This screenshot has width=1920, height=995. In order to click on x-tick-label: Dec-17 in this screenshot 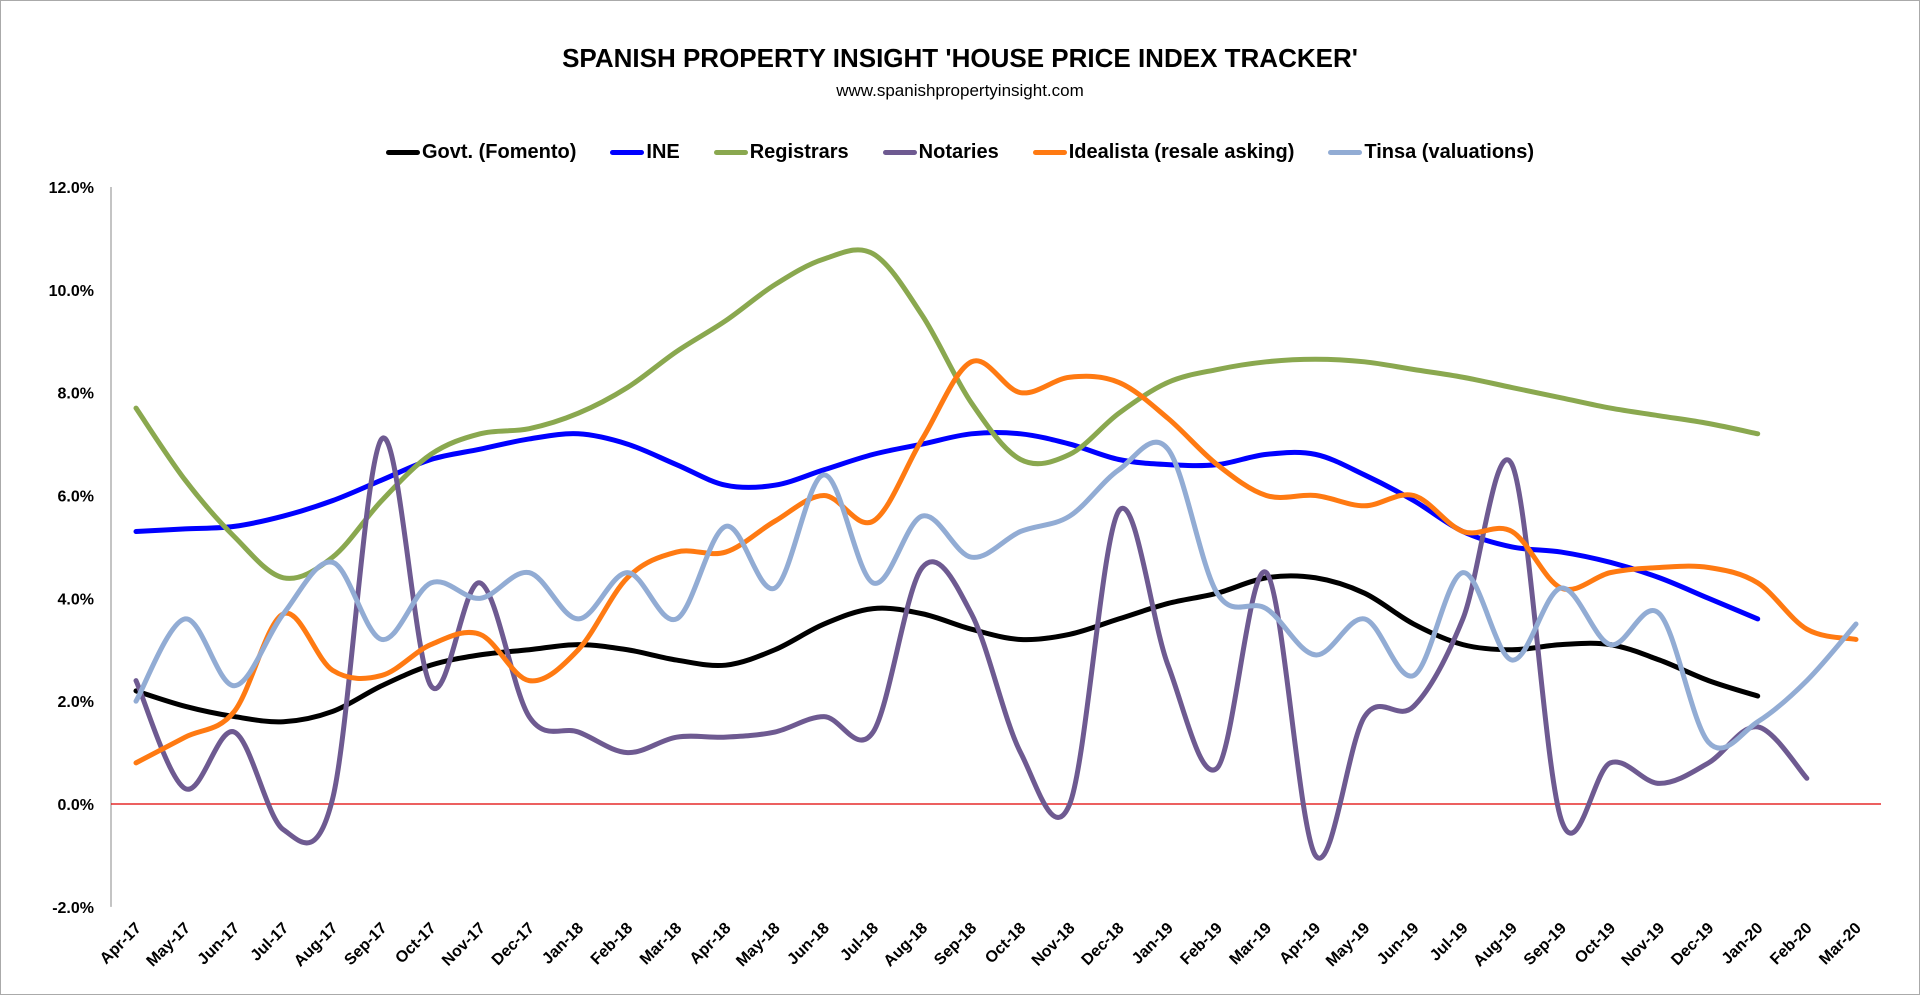, I will do `click(513, 944)`.